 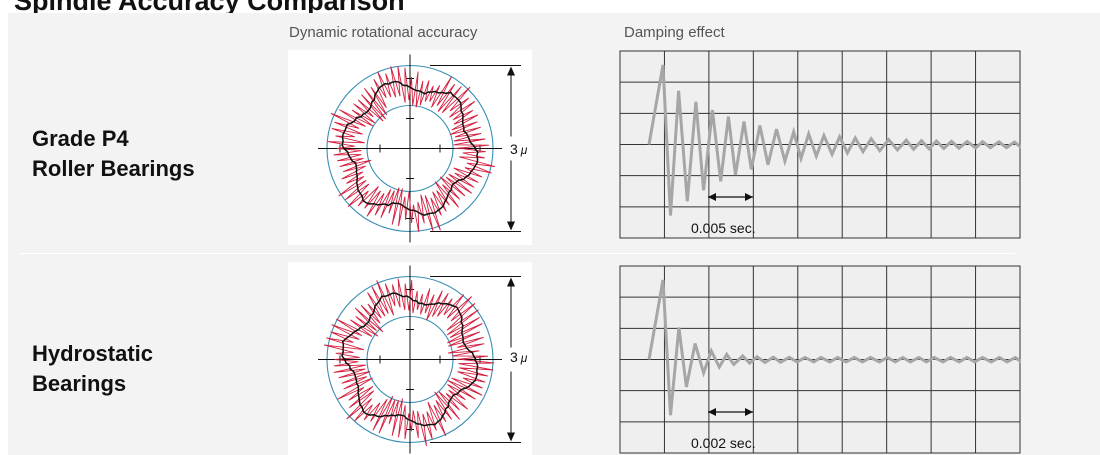 I want to click on row-label-line2: Roller Bearings, so click(x=113, y=168).